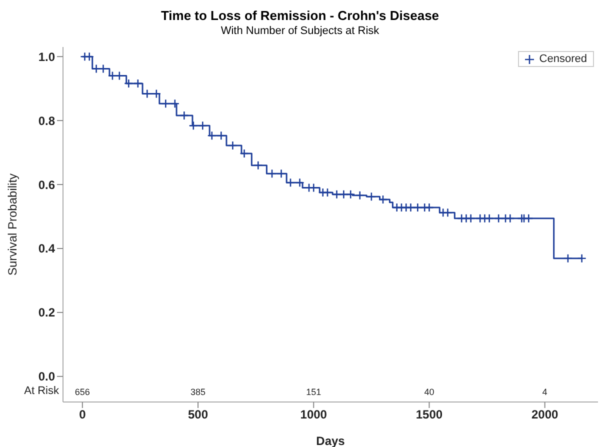  Describe the element at coordinates (563, 59) in the screenshot. I see `legend-label: Censored` at that location.